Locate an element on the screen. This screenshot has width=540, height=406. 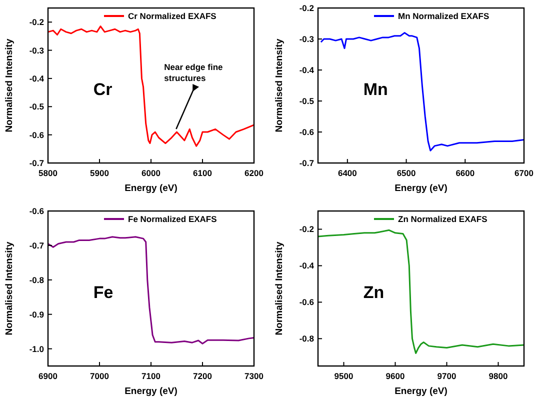
x-tick-label: 9800 is located at coordinates (498, 376).